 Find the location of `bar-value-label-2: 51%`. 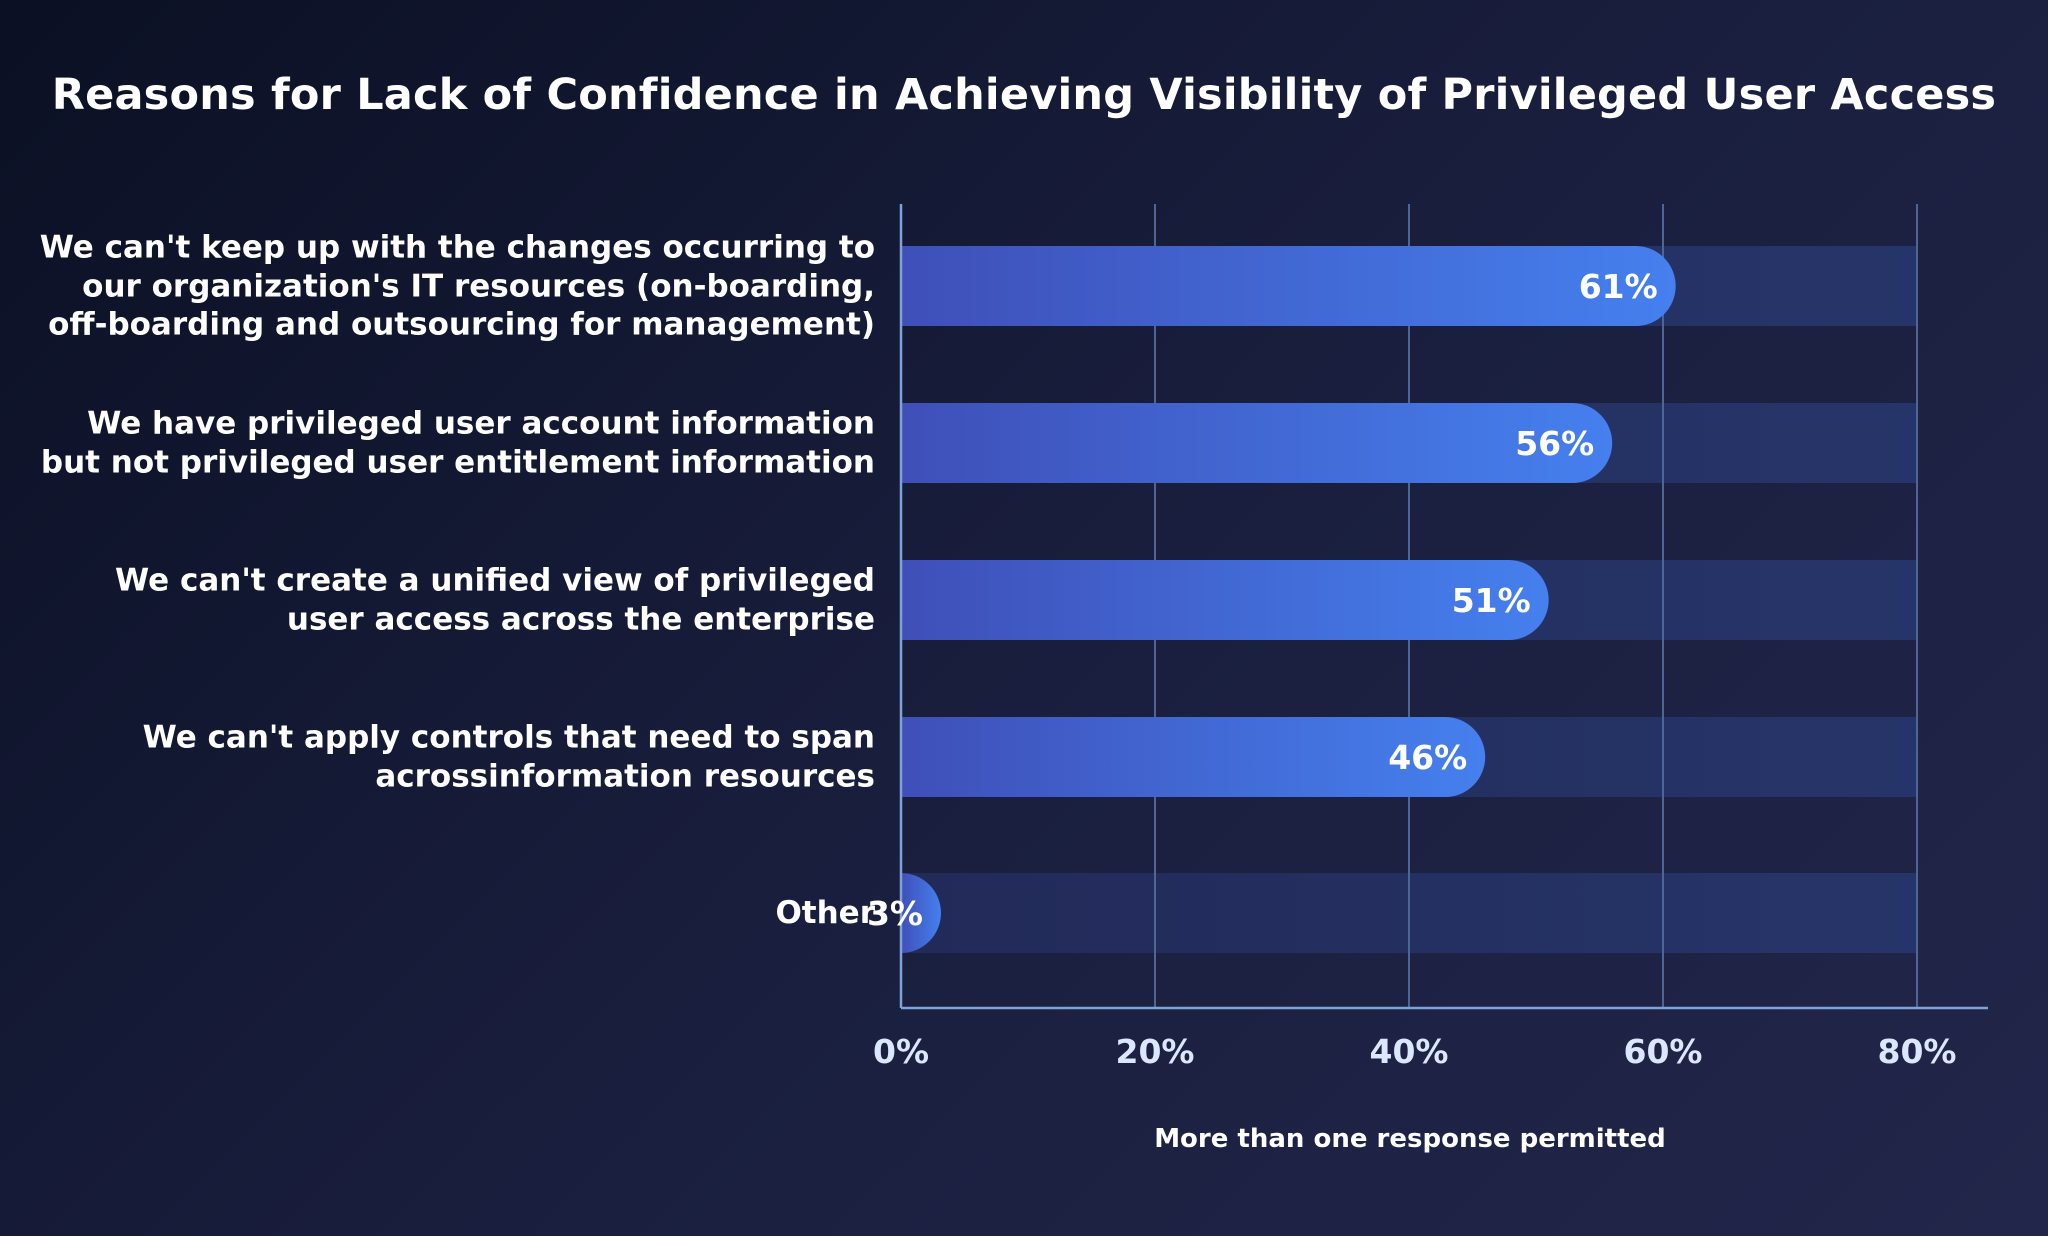

bar-value-label-2: 51% is located at coordinates (1491, 600).